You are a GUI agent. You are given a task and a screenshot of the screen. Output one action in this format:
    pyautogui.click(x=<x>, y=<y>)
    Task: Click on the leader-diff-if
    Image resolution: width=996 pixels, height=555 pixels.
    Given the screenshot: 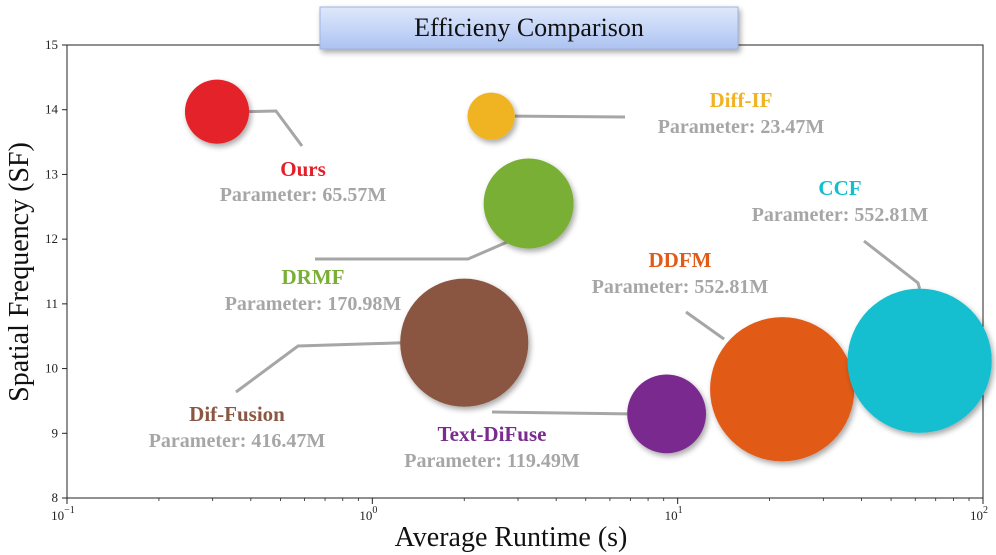 What is the action you would take?
    pyautogui.click(x=570, y=116)
    